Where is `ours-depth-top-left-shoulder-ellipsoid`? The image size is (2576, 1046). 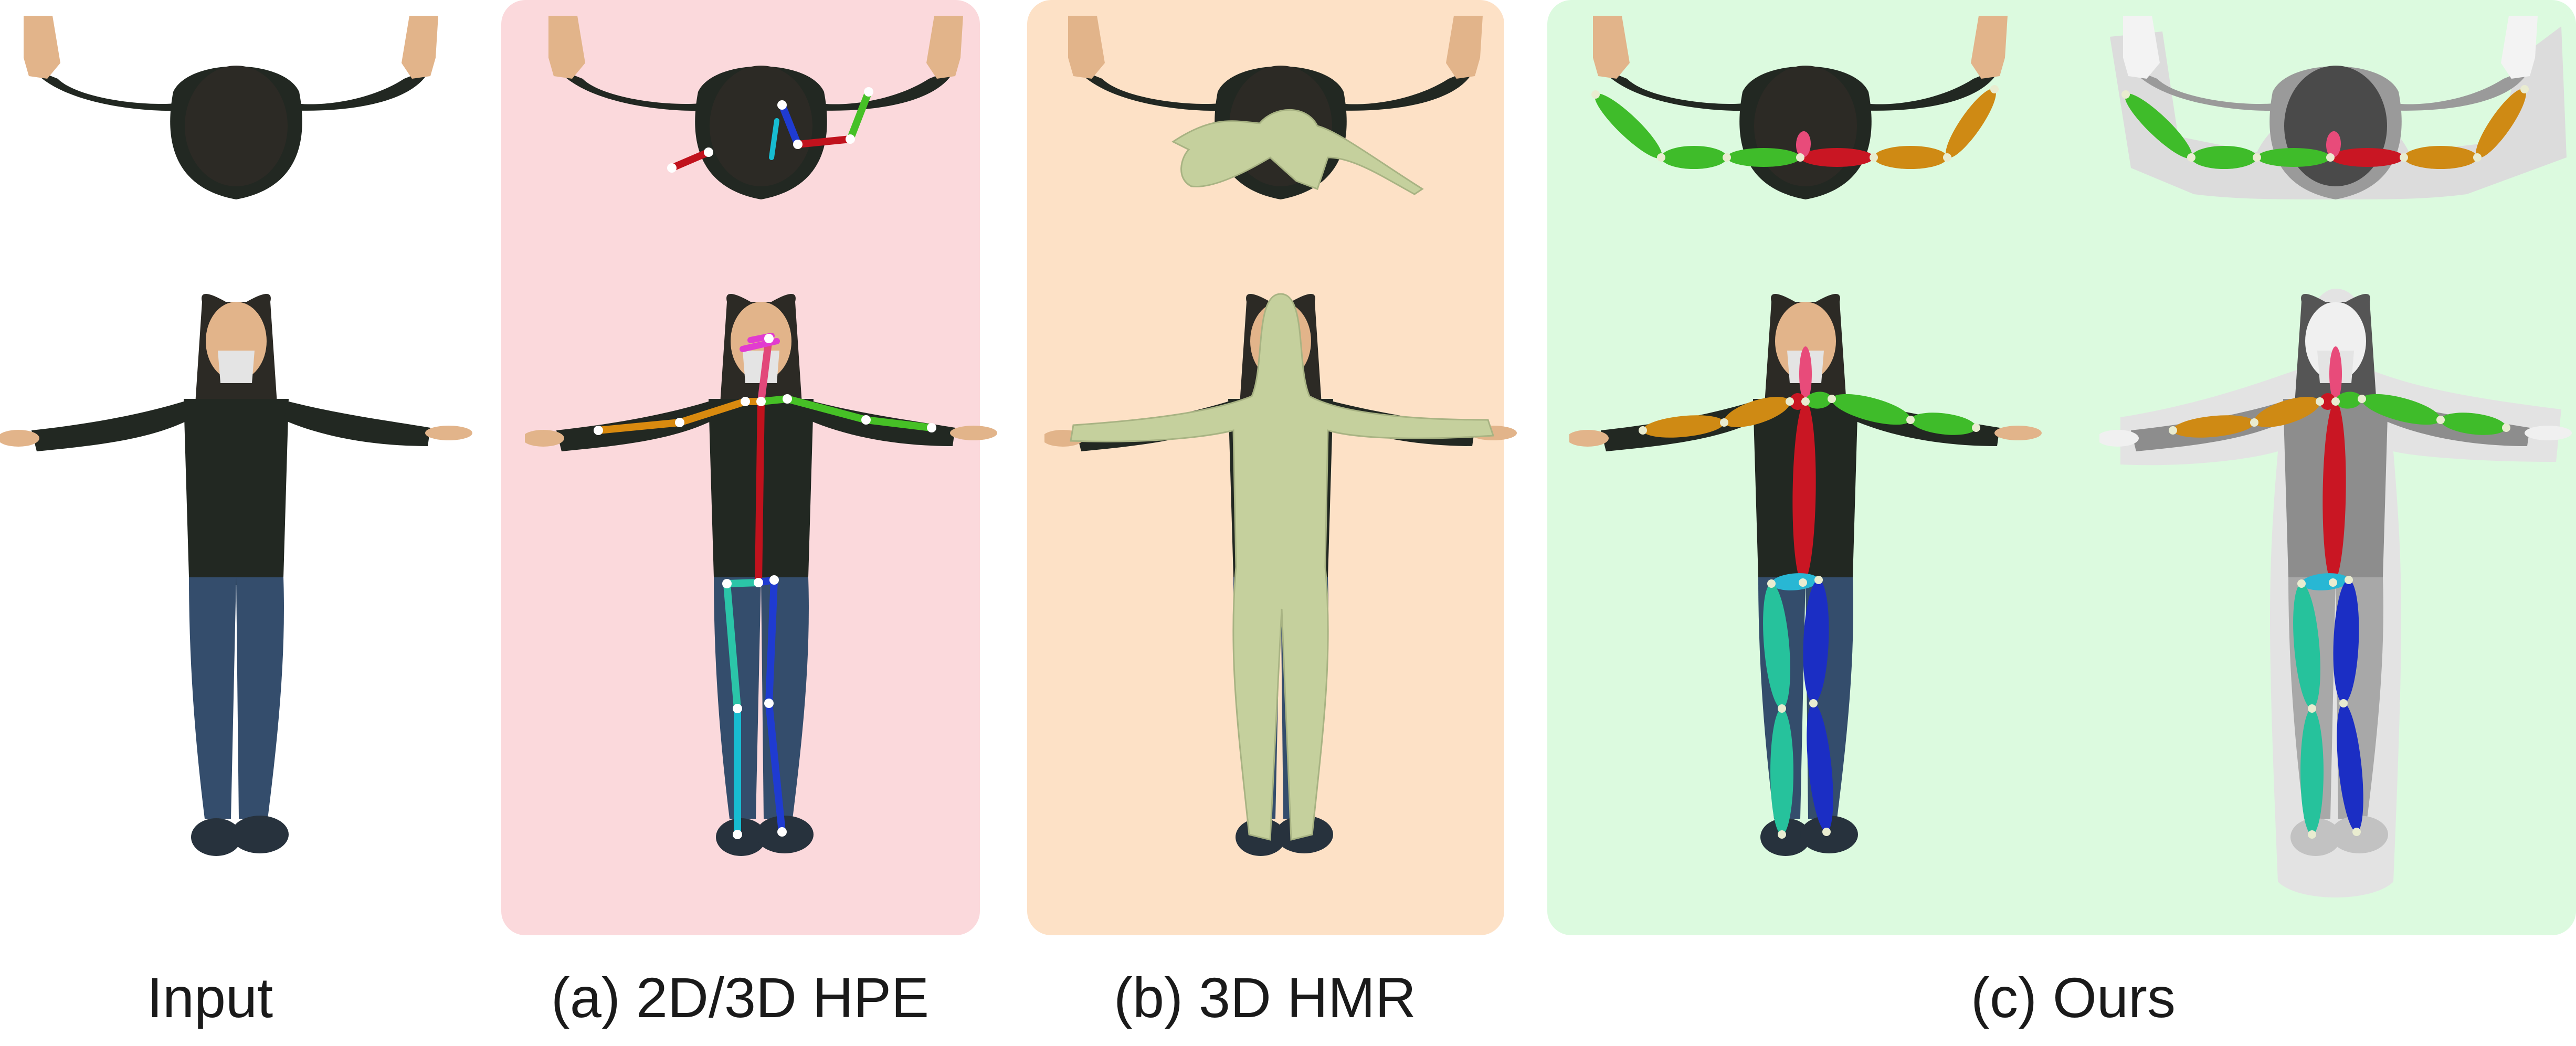
ours-depth-top-left-shoulder-ellipsoid is located at coordinates (2293, 157).